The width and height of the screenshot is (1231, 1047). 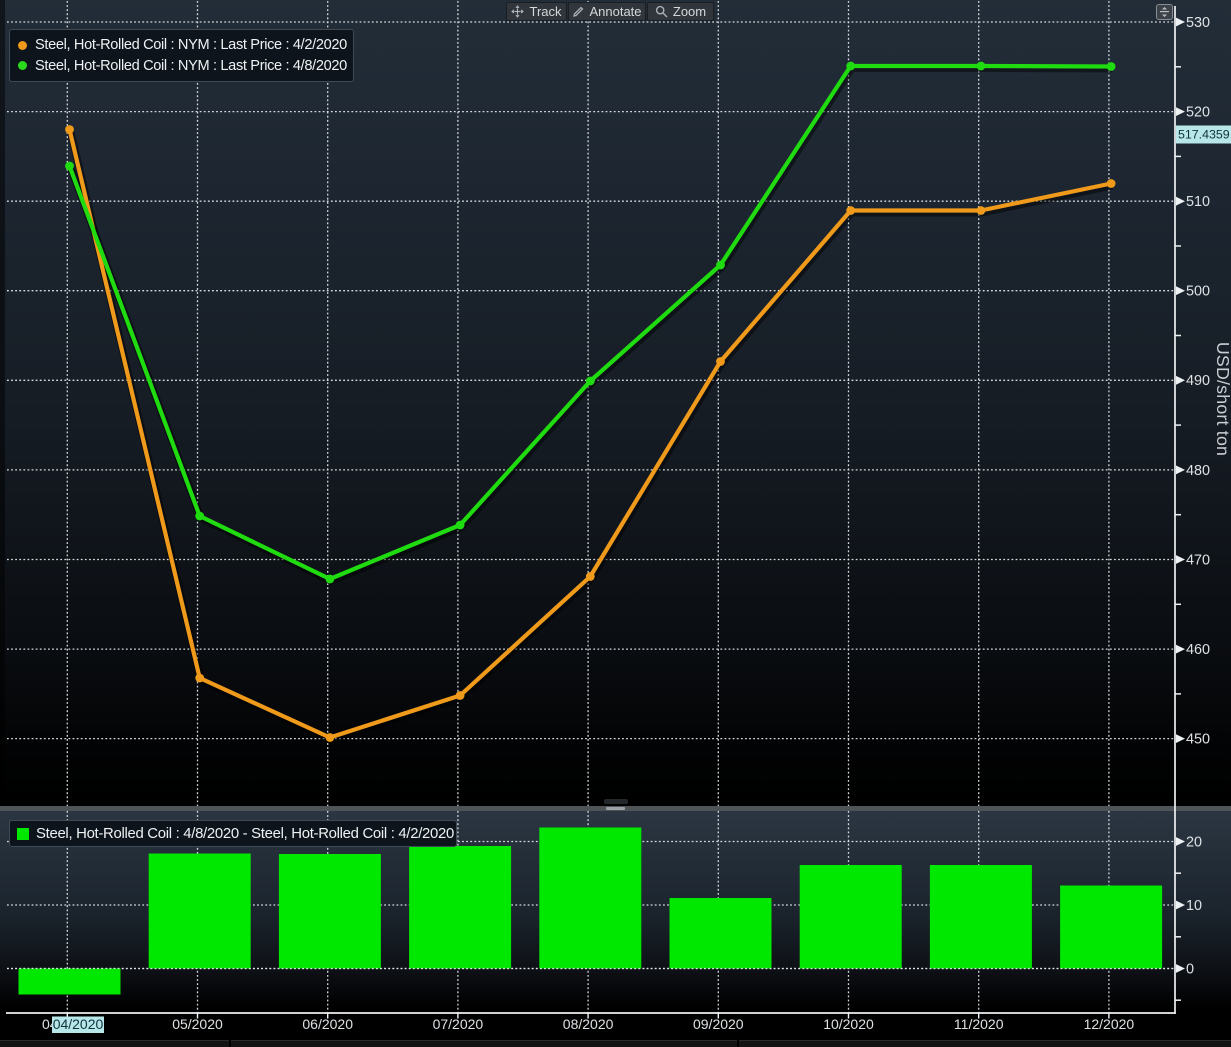 What do you see at coordinates (1198, 650) in the screenshot?
I see `svg-text: 460` at bounding box center [1198, 650].